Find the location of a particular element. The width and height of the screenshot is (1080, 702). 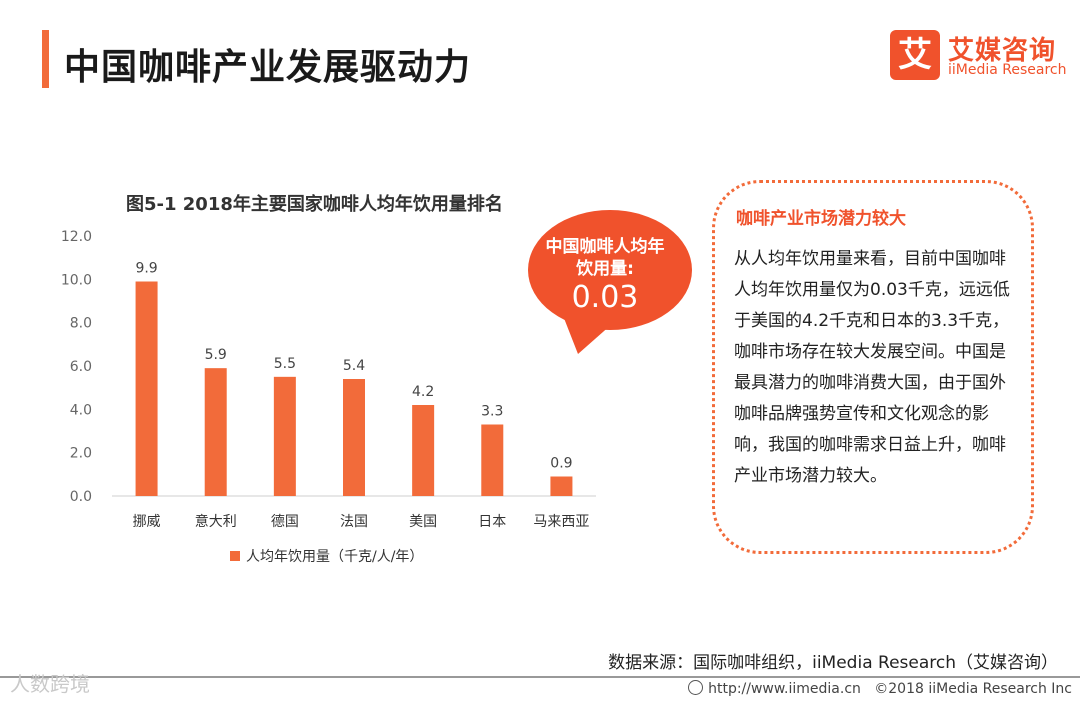

data-label: 3.3 is located at coordinates (492, 412).